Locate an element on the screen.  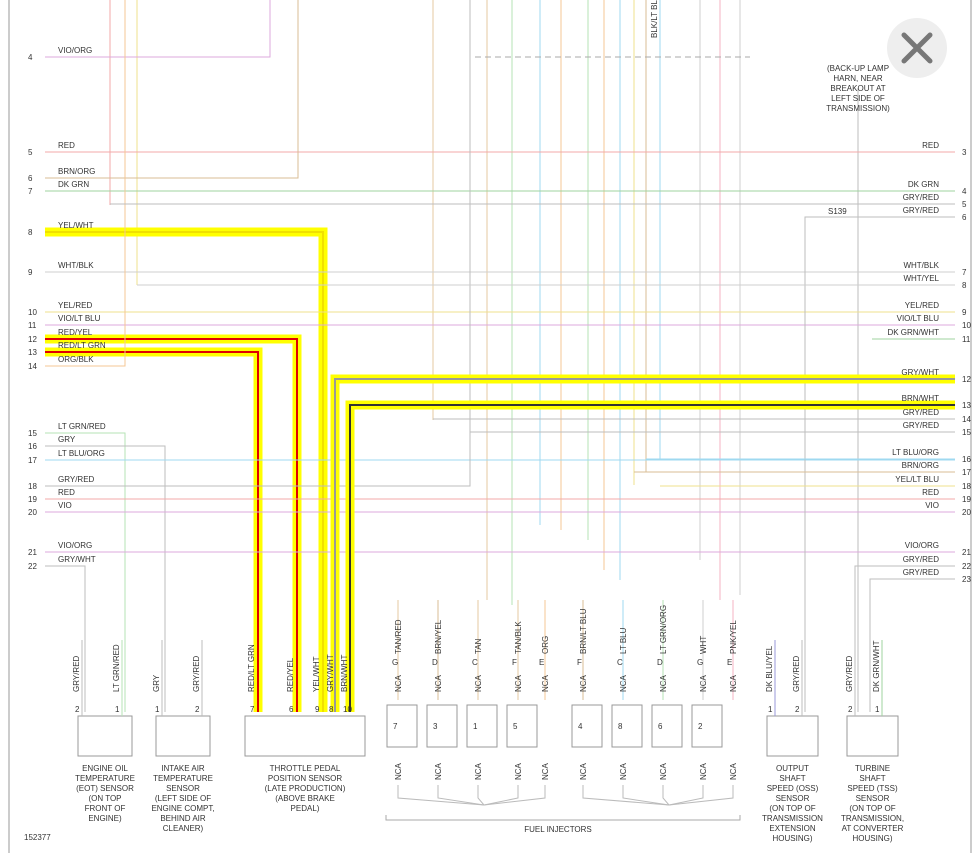
pin-number: 5 is located at coordinates (30, 152).